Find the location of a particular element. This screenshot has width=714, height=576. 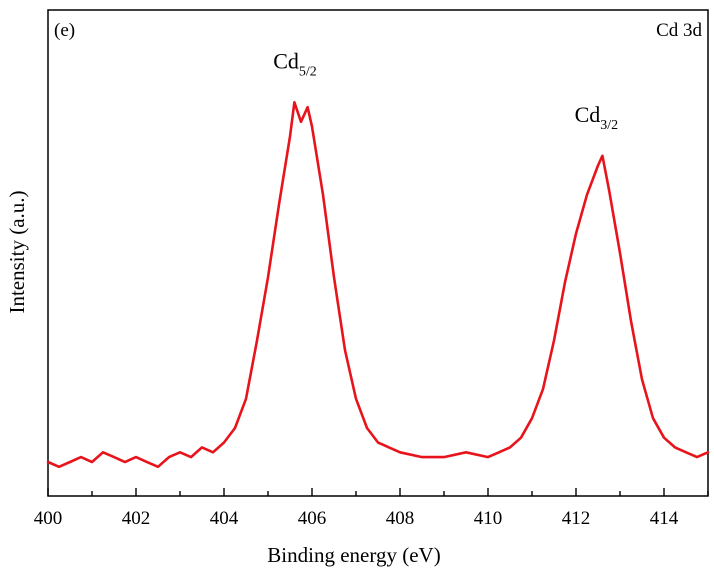

x-axis-ticks is located at coordinates (378, 492).